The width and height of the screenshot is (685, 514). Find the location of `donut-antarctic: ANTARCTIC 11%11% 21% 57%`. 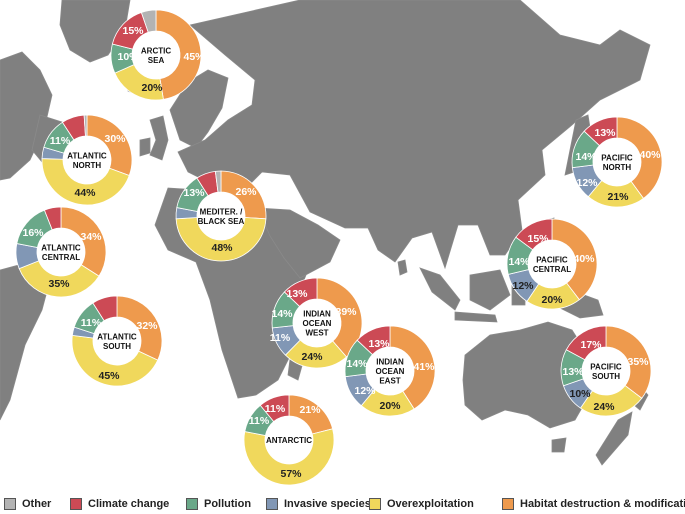

donut-antarctic: ANTARCTIC 11%11% 21% 57% is located at coordinates (289, 440).